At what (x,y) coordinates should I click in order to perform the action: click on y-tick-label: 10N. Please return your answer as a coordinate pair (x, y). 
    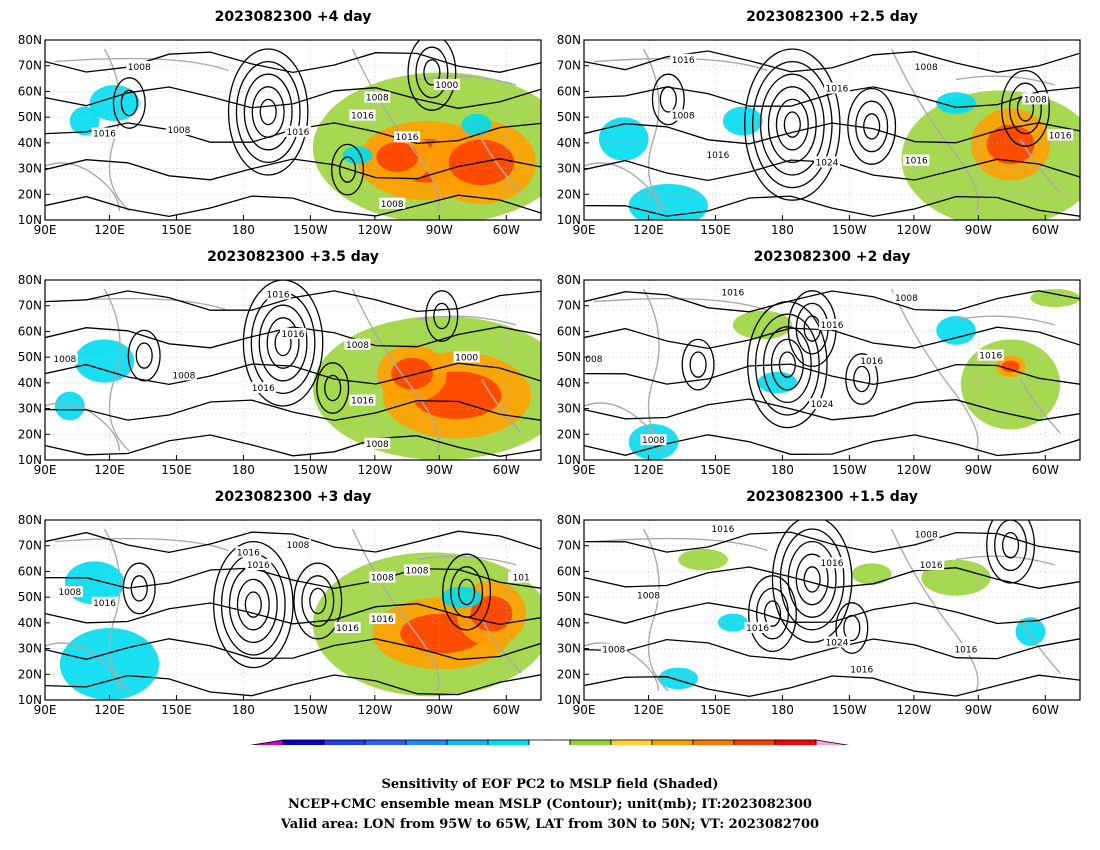
    Looking at the image, I should click on (30, 700).